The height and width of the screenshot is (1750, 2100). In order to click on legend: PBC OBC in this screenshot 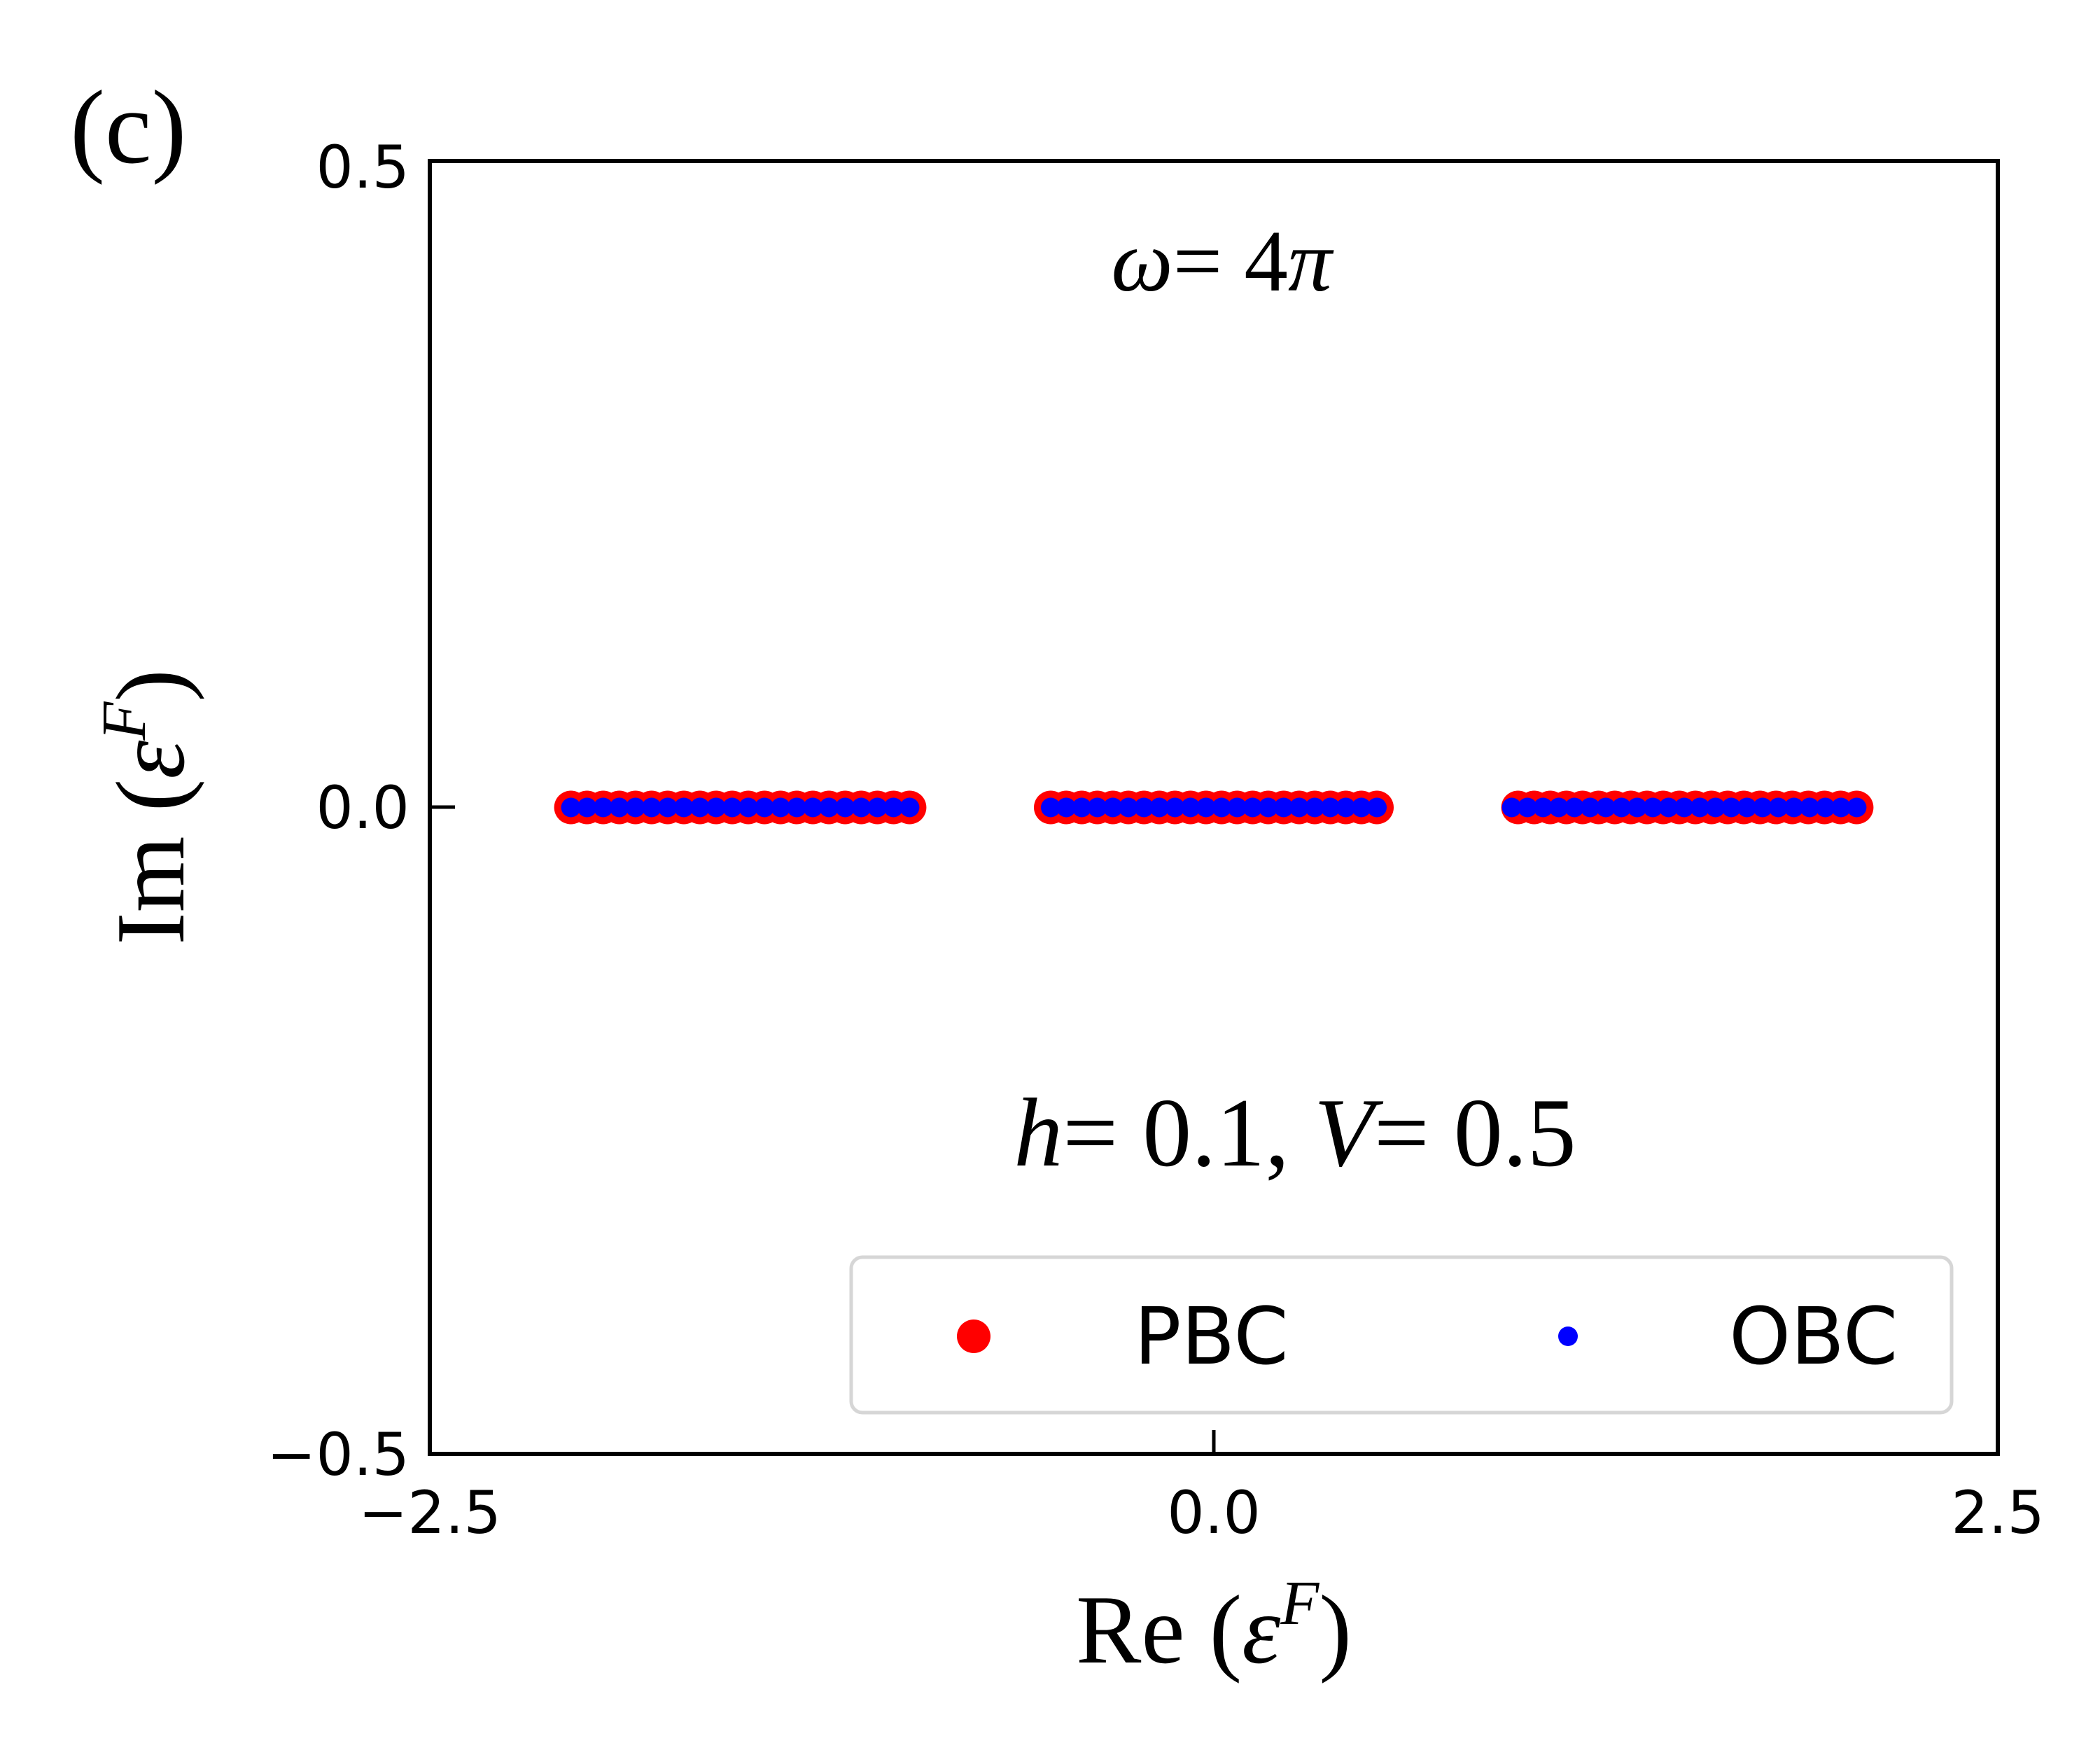, I will do `click(1401, 1335)`.